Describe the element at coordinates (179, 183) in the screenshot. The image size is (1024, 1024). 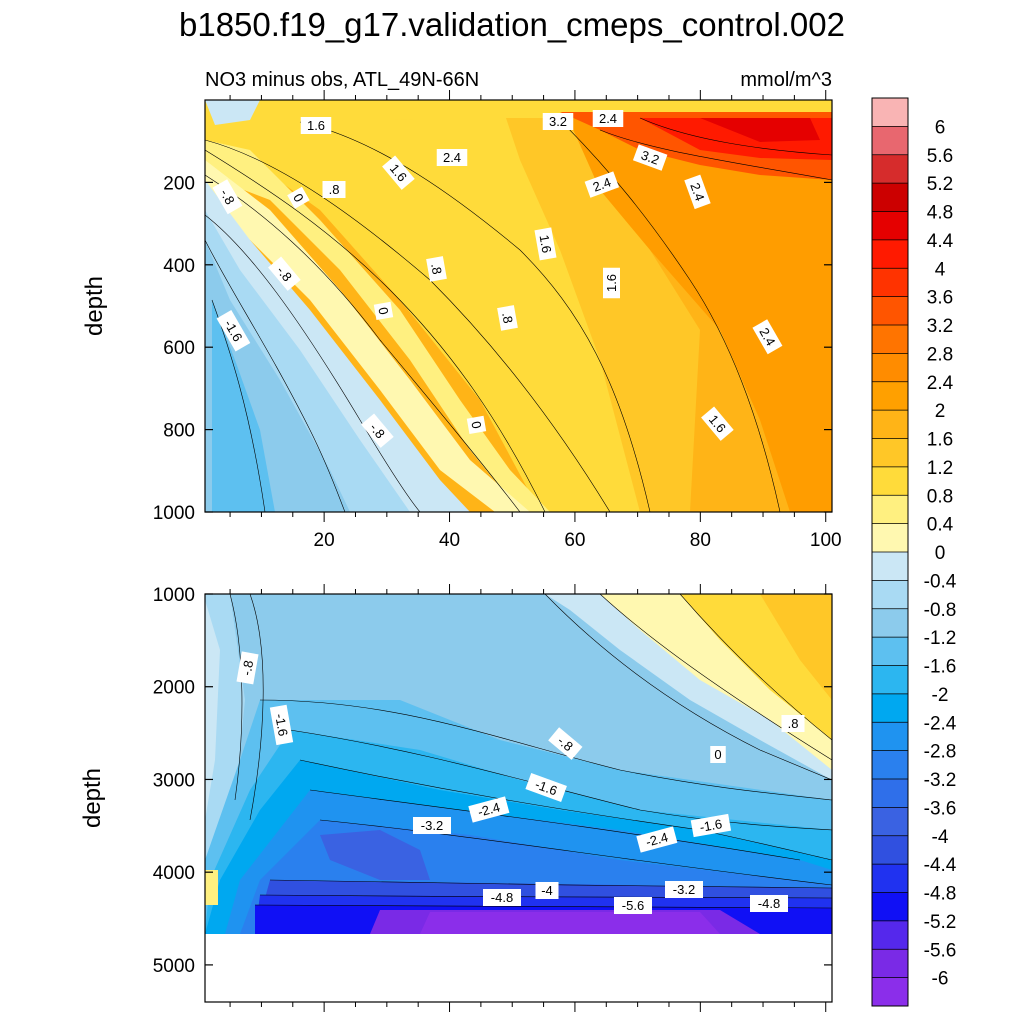
I see `upper-ytick-label: 200` at that location.